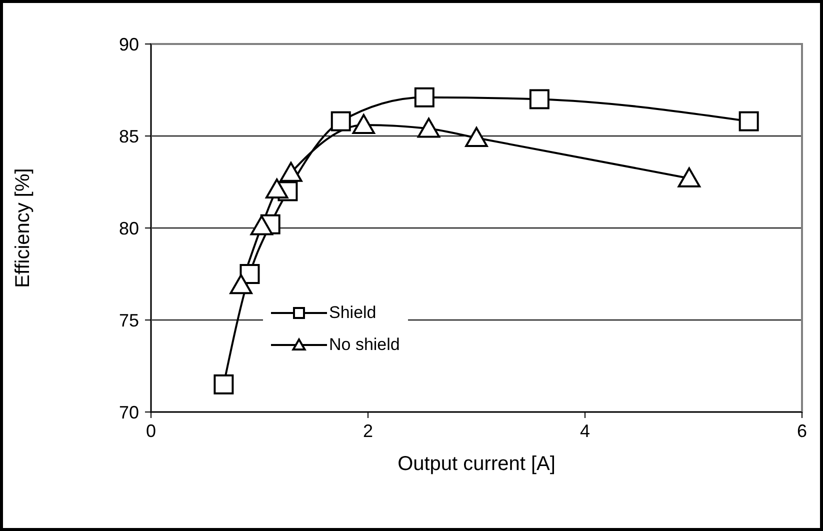  What do you see at coordinates (477, 464) in the screenshot?
I see `x-axis-title: Output current [A]` at bounding box center [477, 464].